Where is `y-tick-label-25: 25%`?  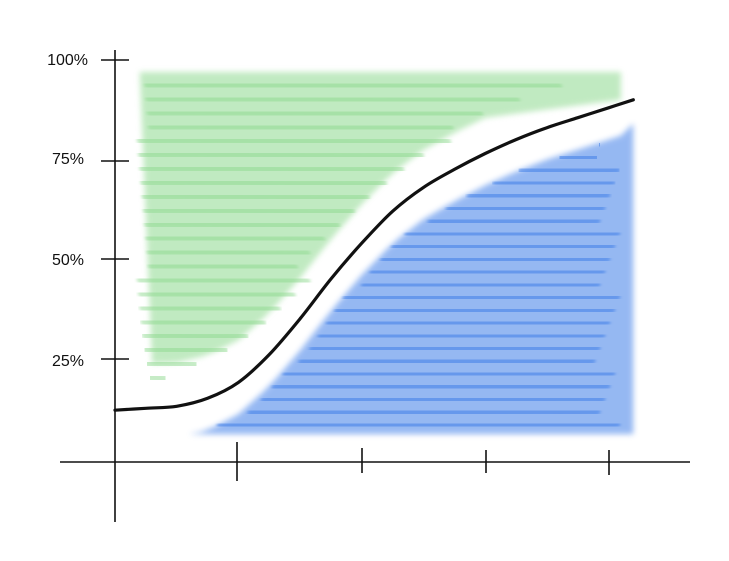
y-tick-label-25: 25% is located at coordinates (68, 361).